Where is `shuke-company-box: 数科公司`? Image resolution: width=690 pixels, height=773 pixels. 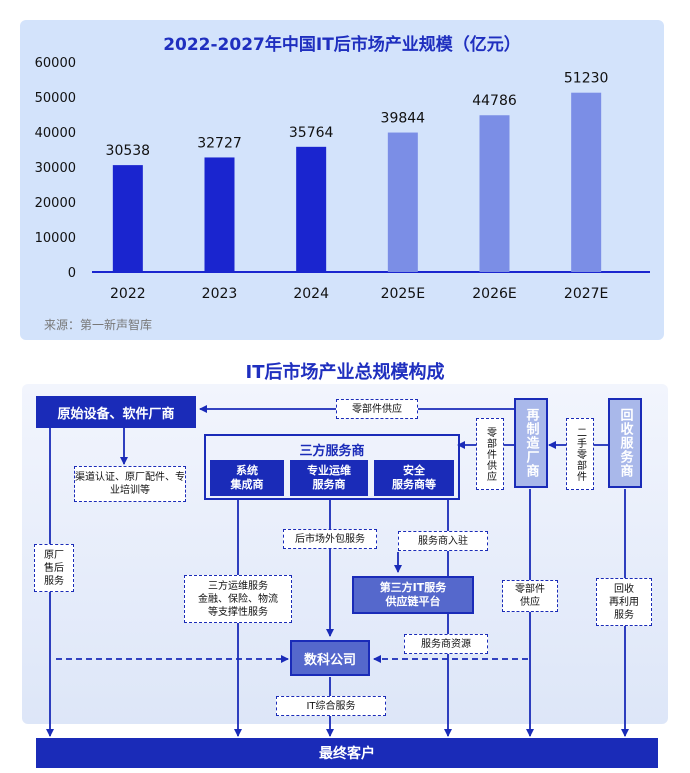 shuke-company-box: 数科公司 is located at coordinates (330, 658).